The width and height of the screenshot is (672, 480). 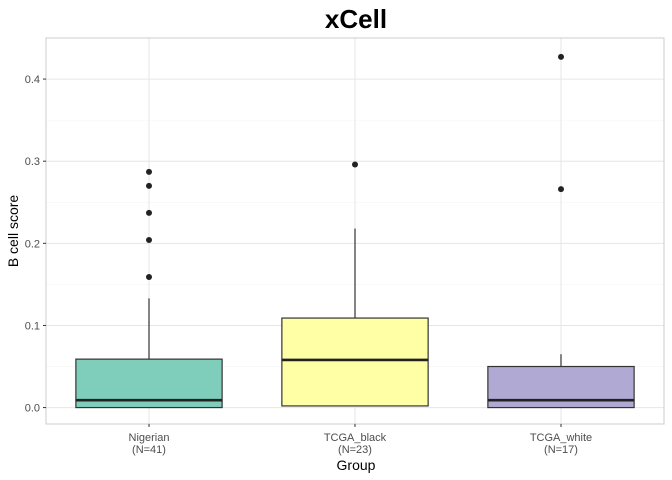 What do you see at coordinates (32, 409) in the screenshot?
I see `y-tick-label: 0.0` at bounding box center [32, 409].